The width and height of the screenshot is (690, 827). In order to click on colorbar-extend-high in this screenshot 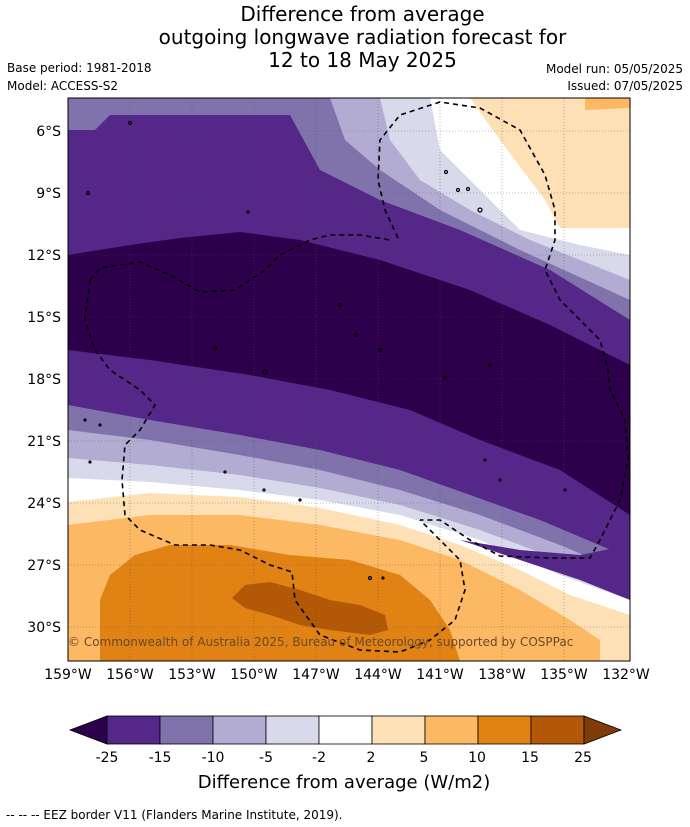, I will do `click(603, 730)`.